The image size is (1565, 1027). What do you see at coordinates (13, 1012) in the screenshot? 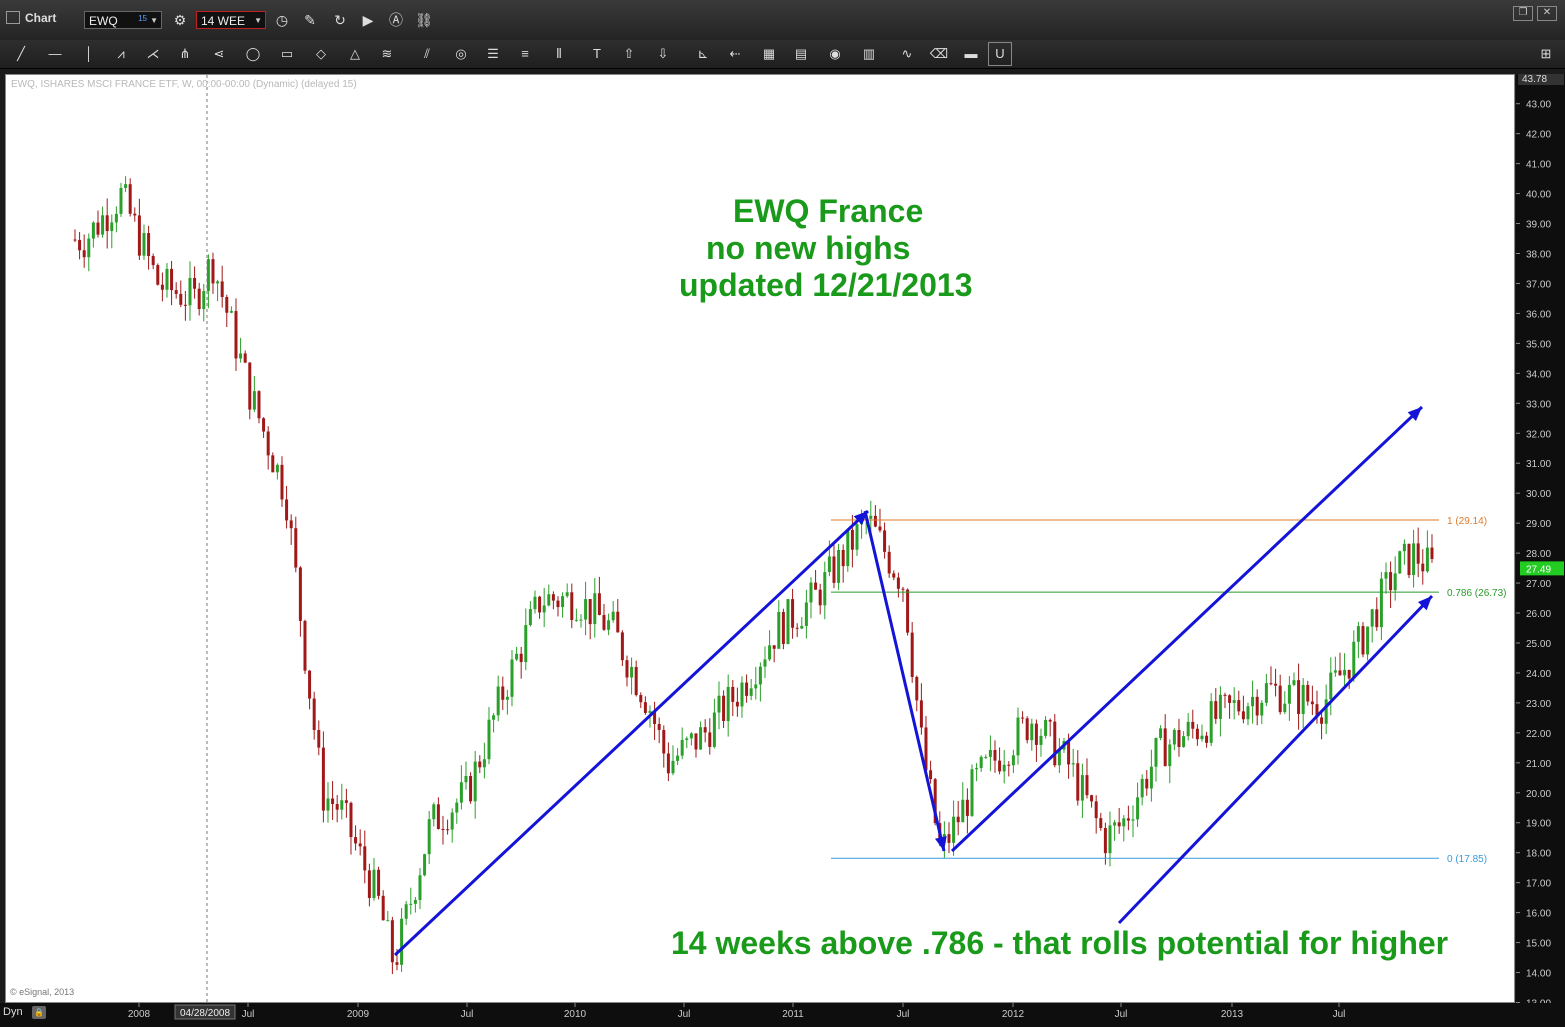
I see `dynamic-label: Dyn` at bounding box center [13, 1012].